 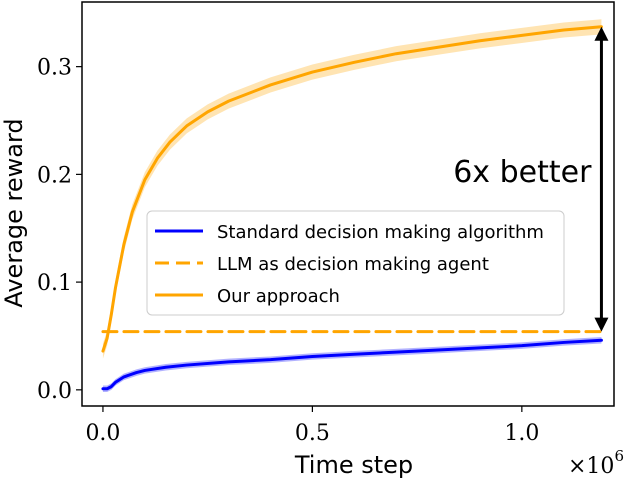 What do you see at coordinates (601, 324) in the screenshot?
I see `annotation-arrow-head-bottom` at bounding box center [601, 324].